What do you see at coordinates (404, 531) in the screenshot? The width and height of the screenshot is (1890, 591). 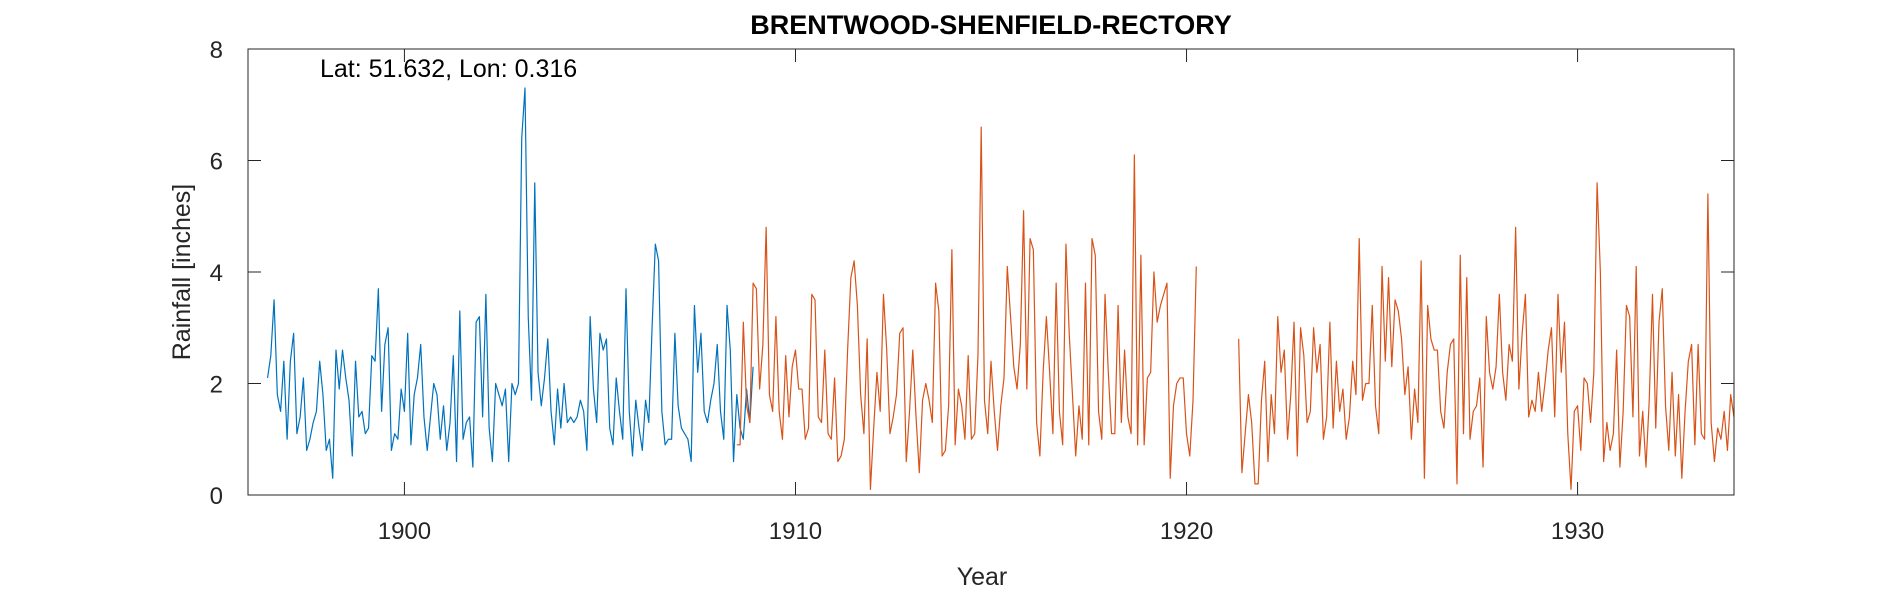 I see `x-tick-label: 1900` at bounding box center [404, 531].